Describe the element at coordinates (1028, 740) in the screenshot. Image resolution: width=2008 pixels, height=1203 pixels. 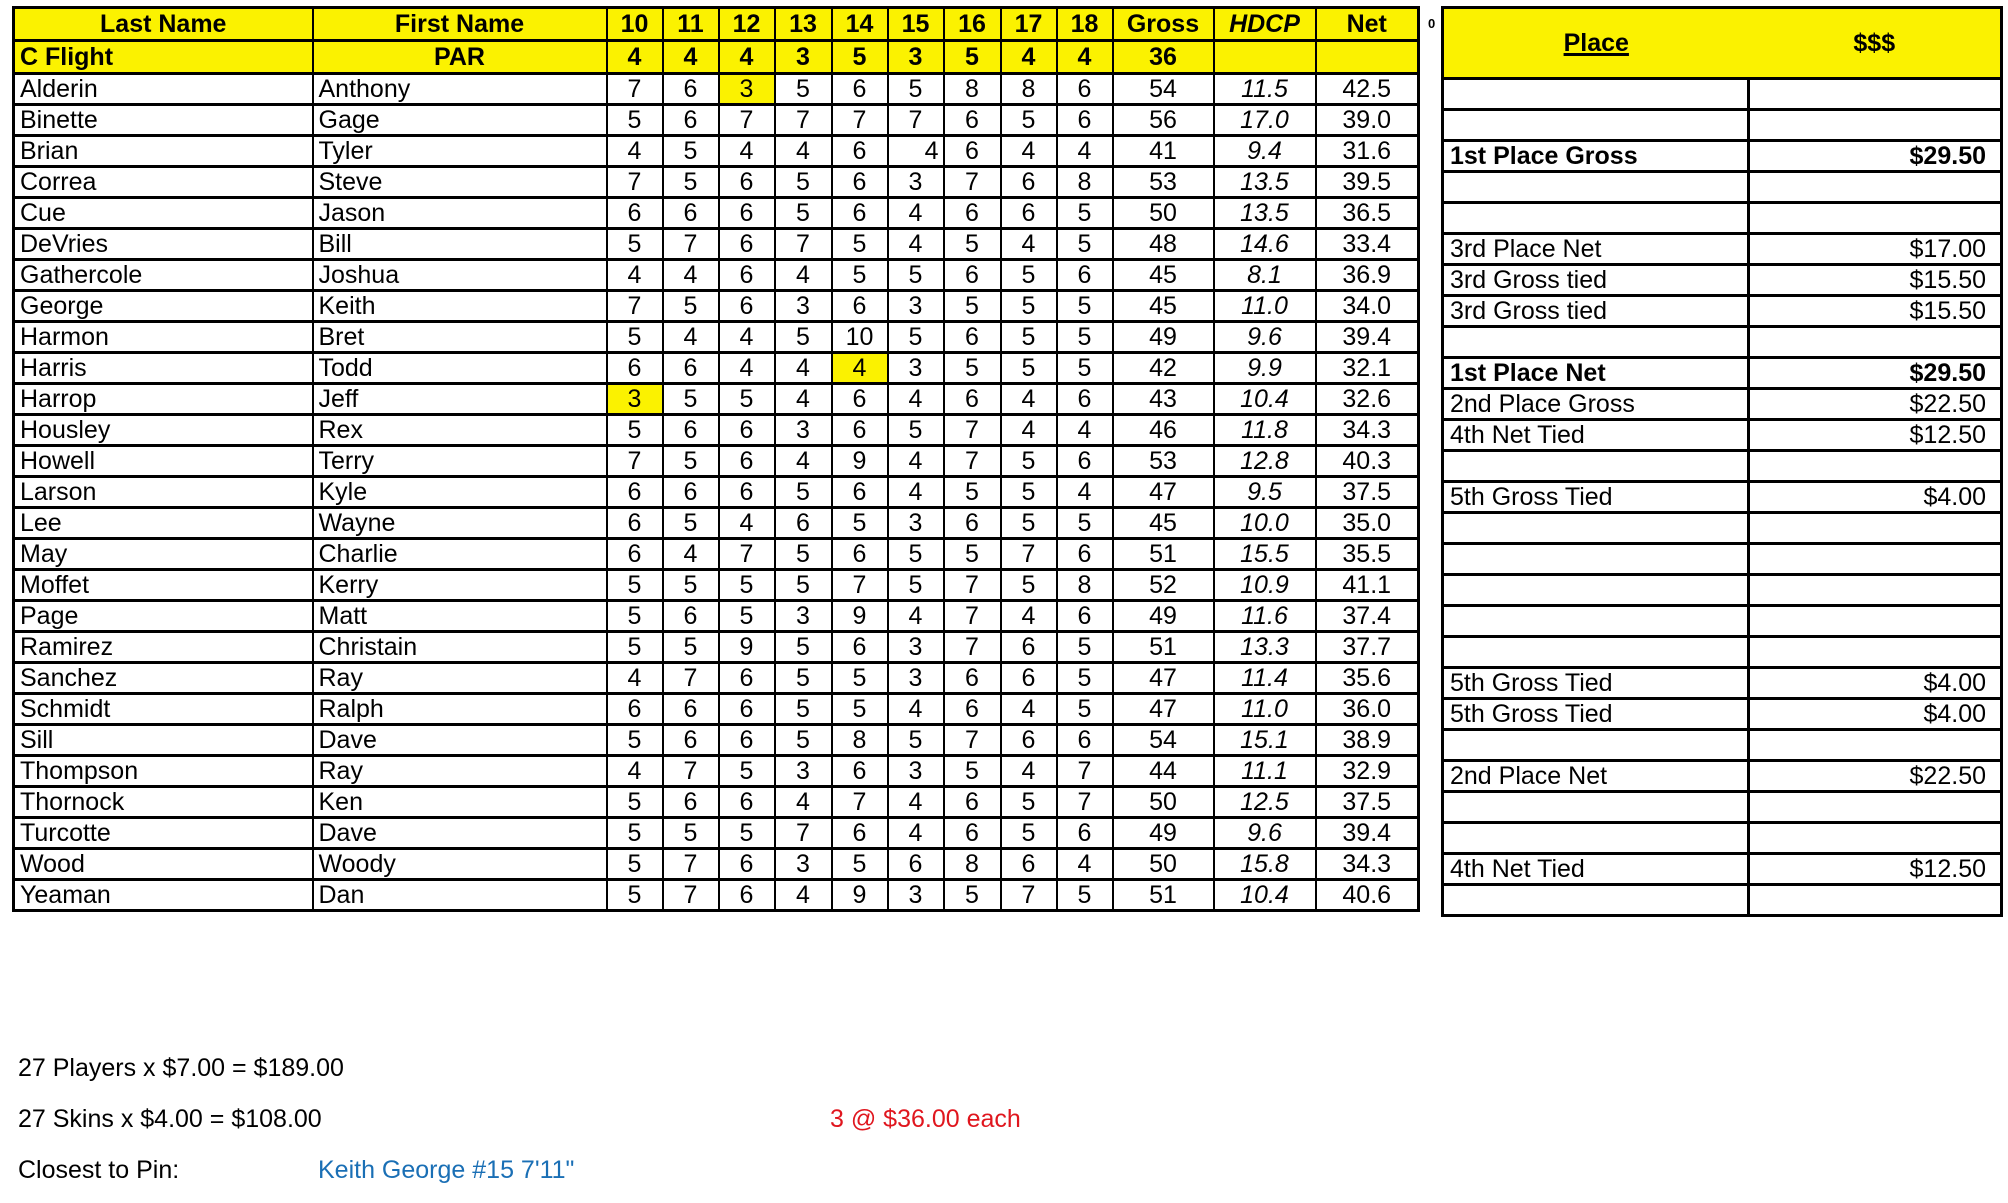
I see `score-hole-17: 6` at that location.